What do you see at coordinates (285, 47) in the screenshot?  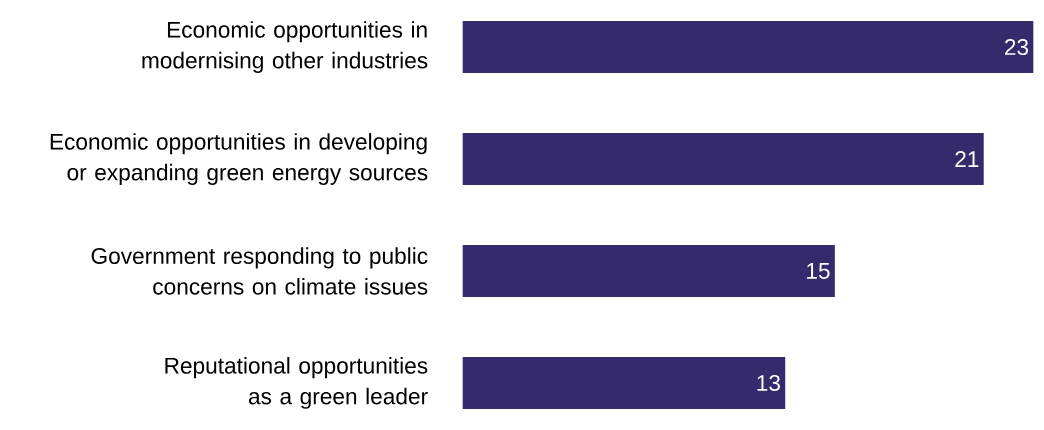 I see `y-tick-label: Economic opportunities in modernising other industries` at bounding box center [285, 47].